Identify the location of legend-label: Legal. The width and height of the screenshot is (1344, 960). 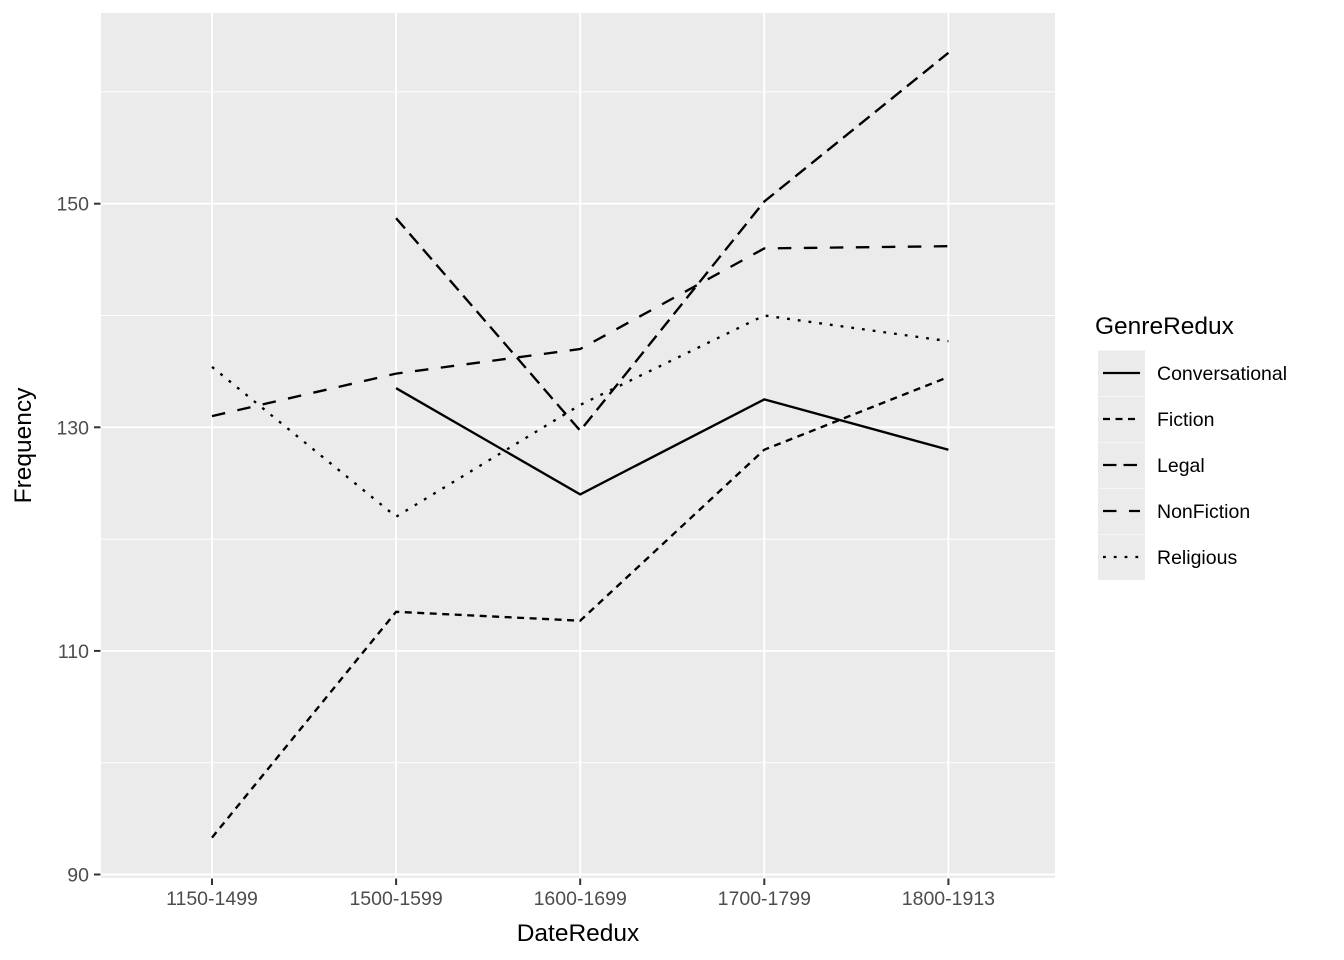
(1181, 466).